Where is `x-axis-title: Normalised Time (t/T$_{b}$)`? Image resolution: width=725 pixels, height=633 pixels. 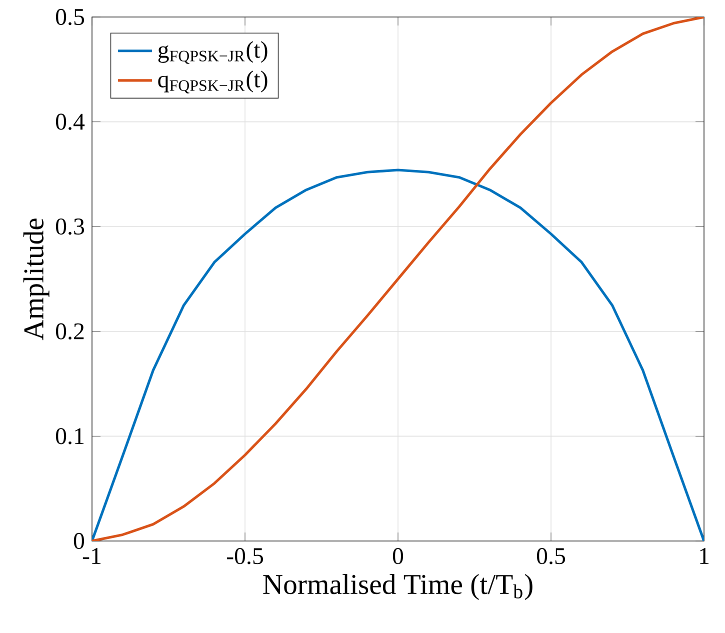
x-axis-title: Normalised Time (t/T$_{b}$) is located at coordinates (397, 587).